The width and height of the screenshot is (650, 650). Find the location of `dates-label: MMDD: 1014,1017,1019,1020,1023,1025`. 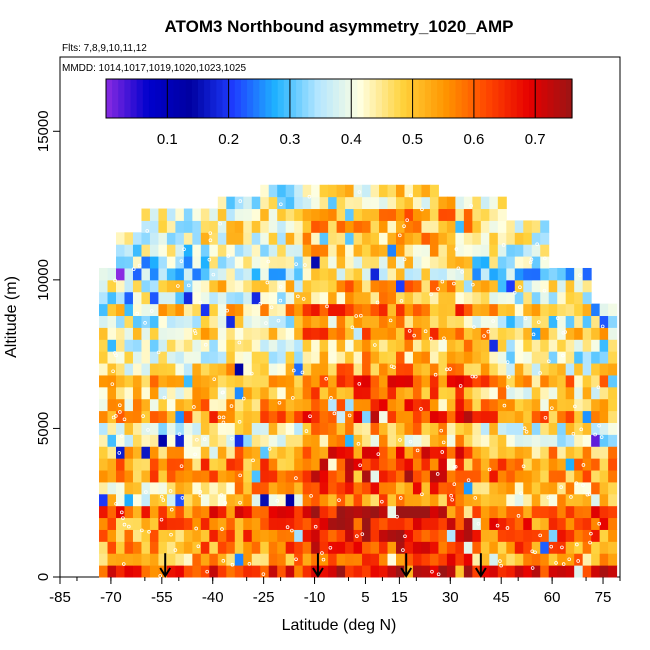

dates-label: MMDD: 1014,1017,1019,1020,1023,1025 is located at coordinates (154, 68).